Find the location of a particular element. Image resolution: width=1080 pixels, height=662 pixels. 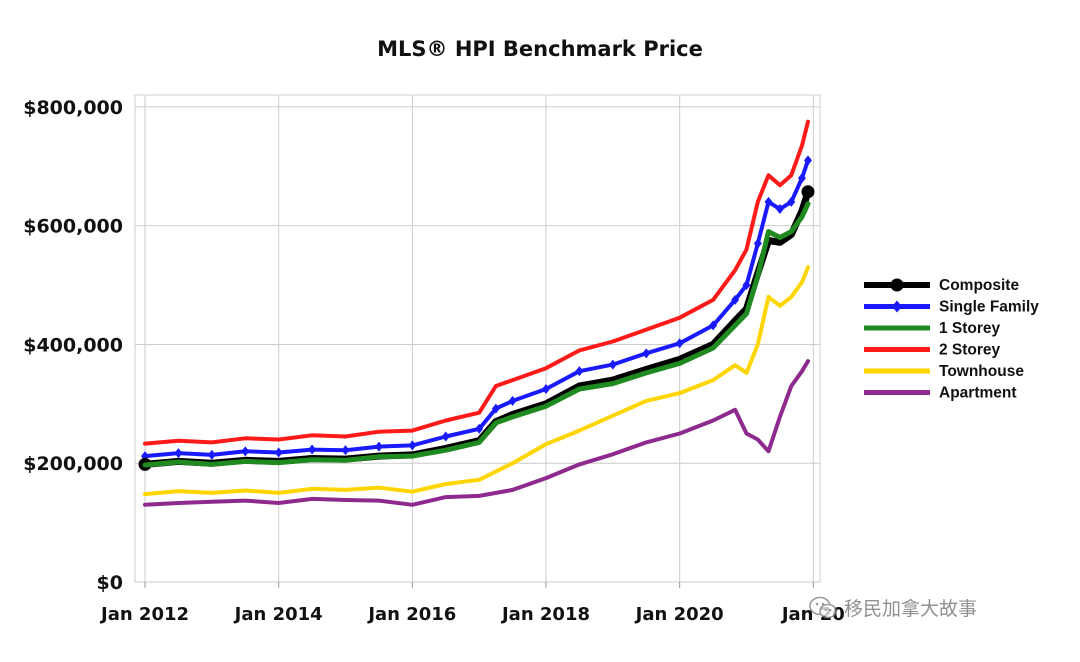

legend-item-composite: Composite is located at coordinates (941, 285).